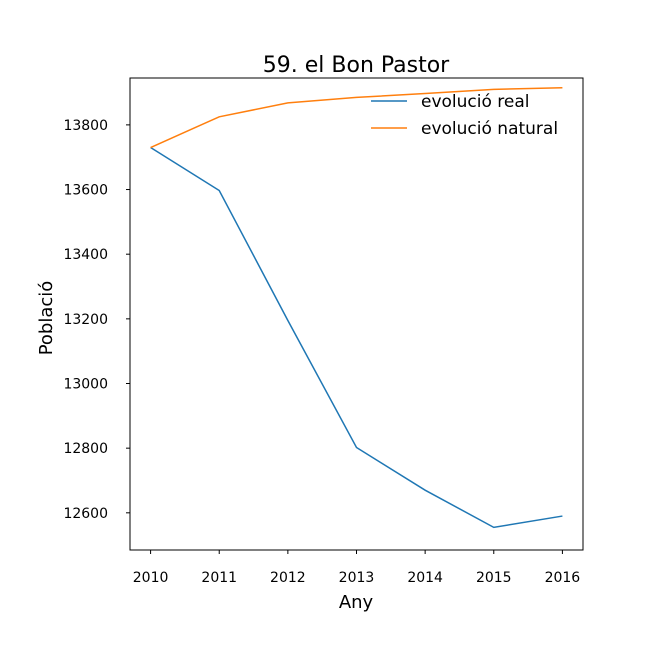 This screenshot has height=648, width=648. I want to click on x-axis: 2010 2011 2012 2013 2014 2015 2016, so click(357, 568).